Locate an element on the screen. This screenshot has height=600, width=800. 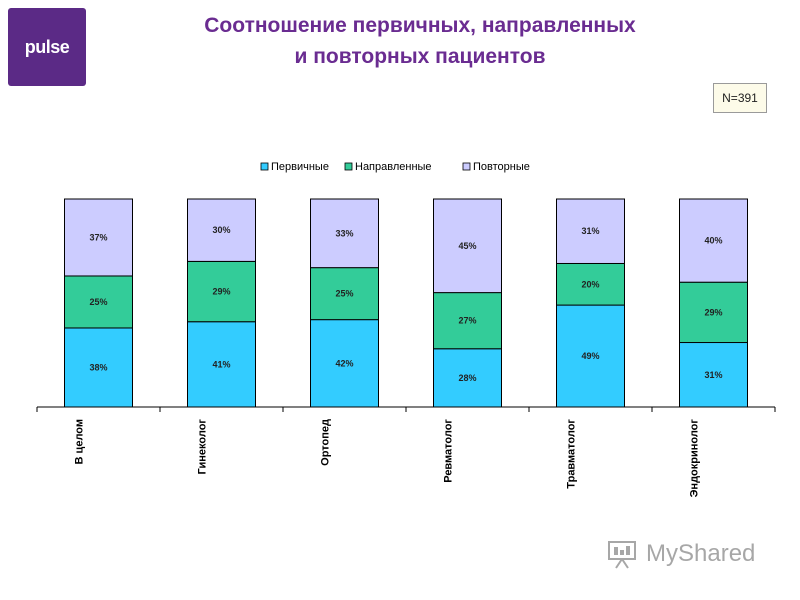
category-label: Гинеколог is located at coordinates (203, 447).